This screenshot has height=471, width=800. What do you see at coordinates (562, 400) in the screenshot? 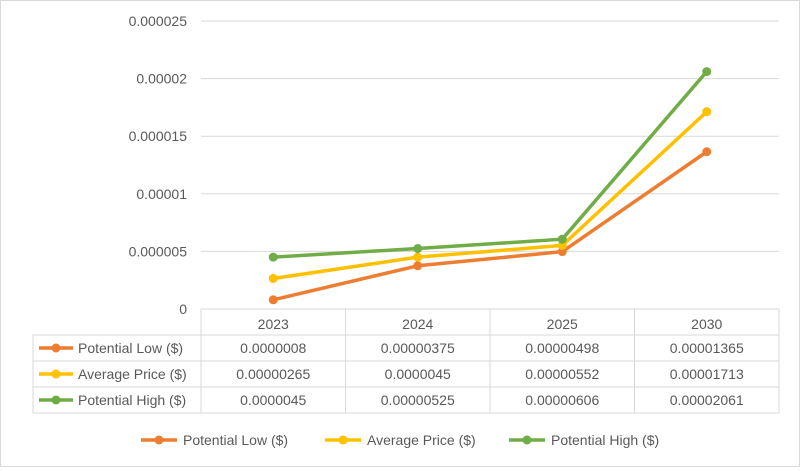
I see `table-cell-value: 0.00000606` at bounding box center [562, 400].